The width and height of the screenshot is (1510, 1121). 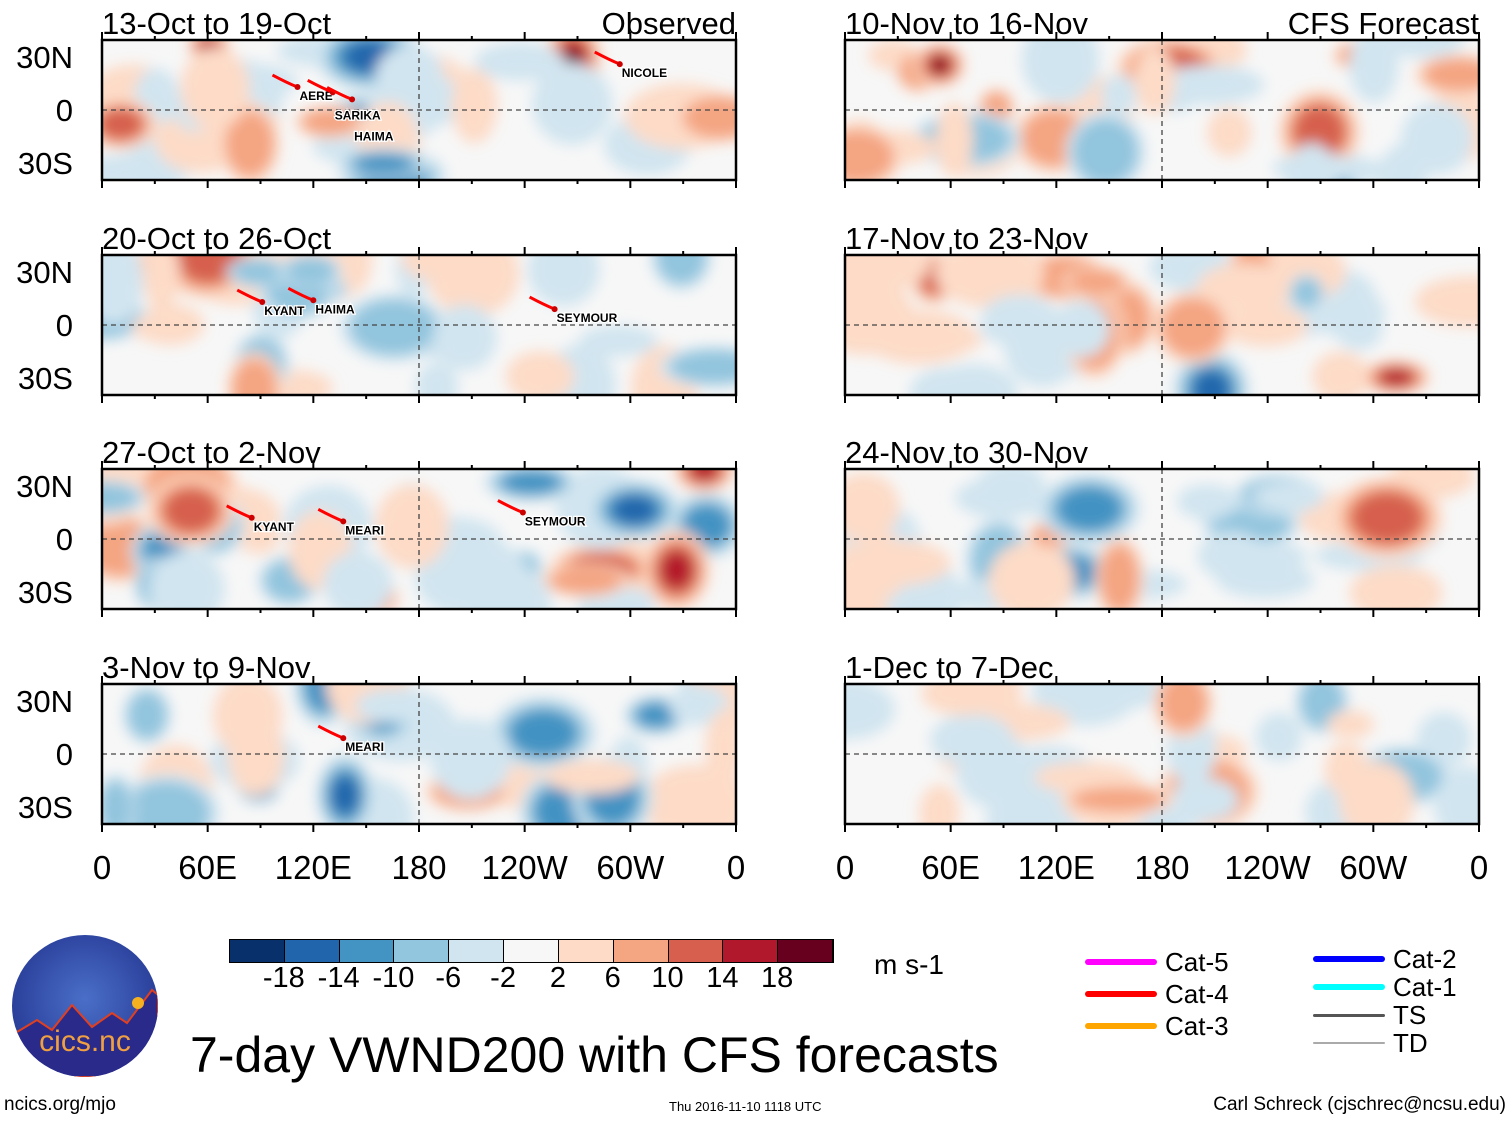 What do you see at coordinates (966, 23) in the screenshot?
I see `panel-title: 10-Nov to 16-Nov` at bounding box center [966, 23].